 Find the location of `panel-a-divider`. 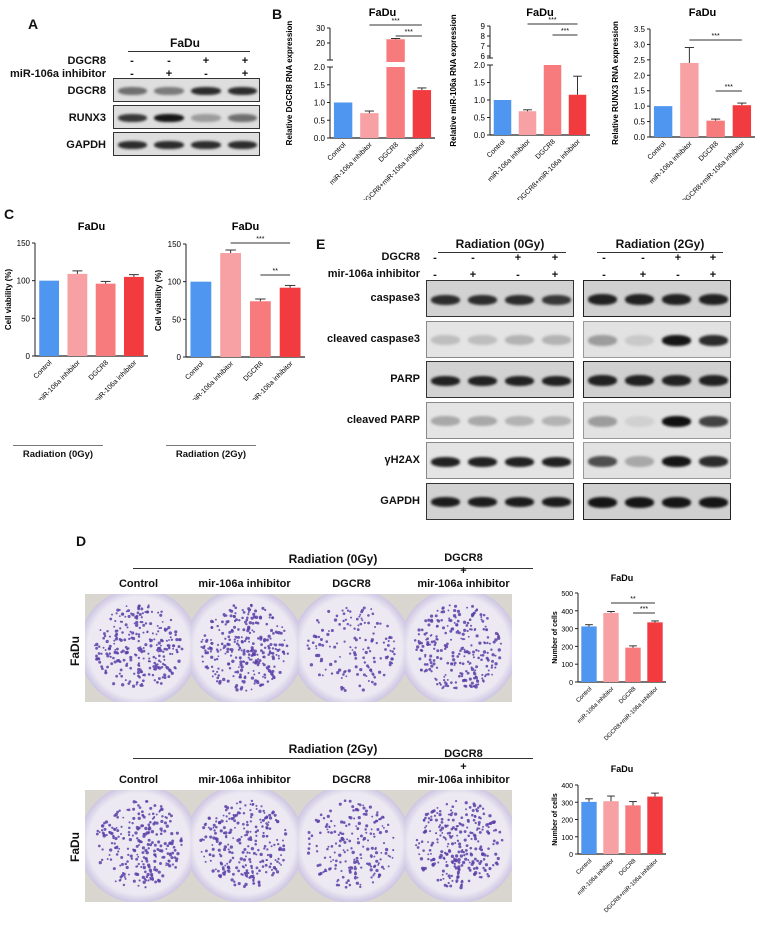

panel-a-divider is located at coordinates (189, 51).